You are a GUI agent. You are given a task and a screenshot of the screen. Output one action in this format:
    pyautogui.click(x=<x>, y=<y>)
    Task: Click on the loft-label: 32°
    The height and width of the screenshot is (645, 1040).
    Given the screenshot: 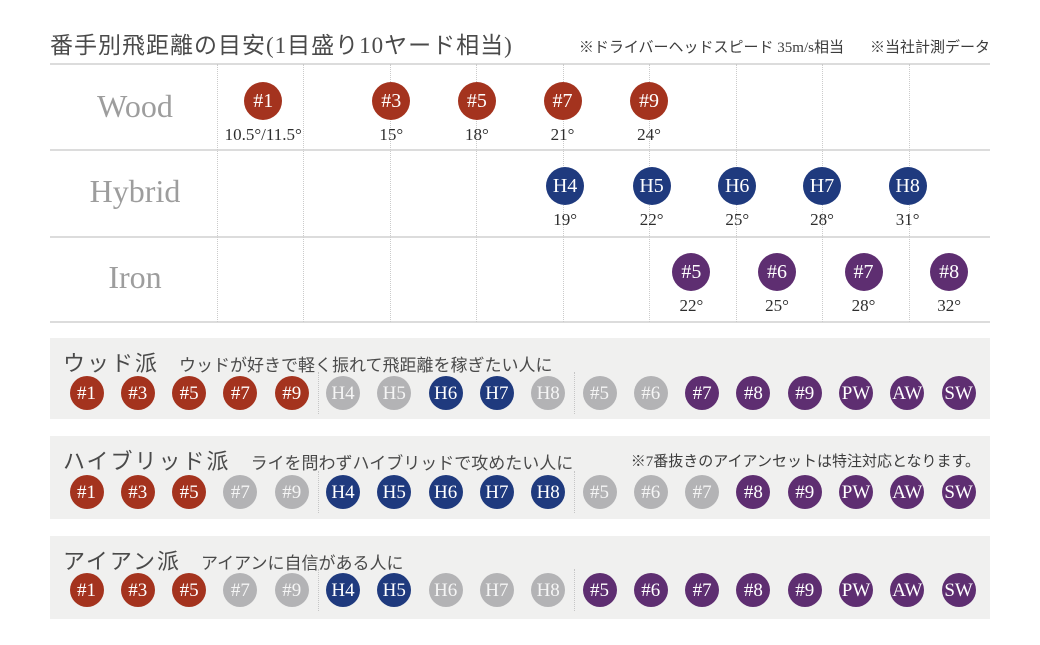 What is the action you would take?
    pyautogui.click(x=949, y=305)
    